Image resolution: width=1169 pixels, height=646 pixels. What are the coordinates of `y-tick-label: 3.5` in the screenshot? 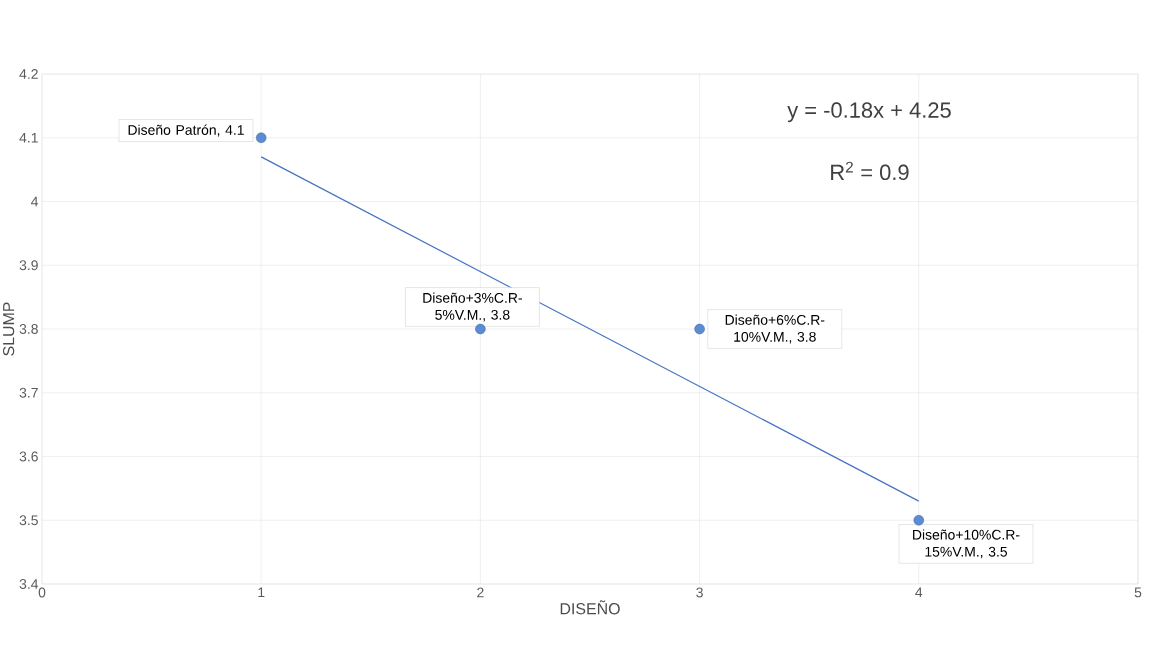 It's located at (28, 520).